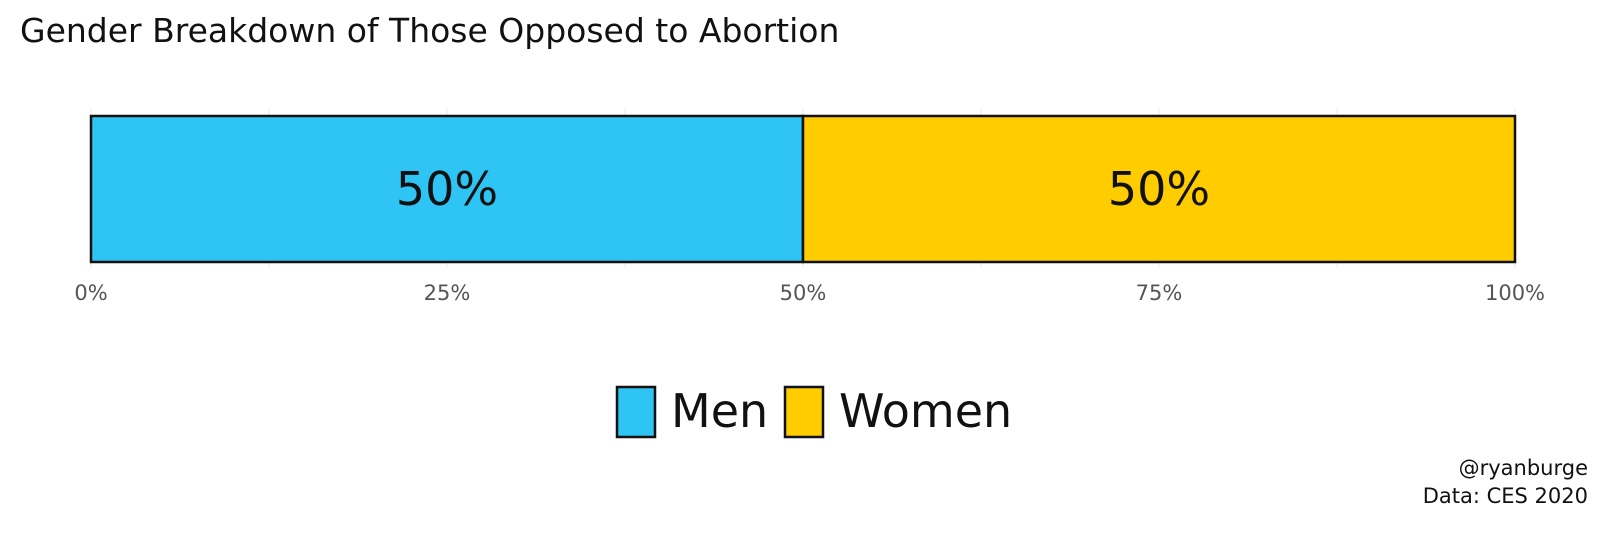 This screenshot has height=534, width=1600. I want to click on x-axis: 0% 25% 50% 75% 100%, so click(809, 293).